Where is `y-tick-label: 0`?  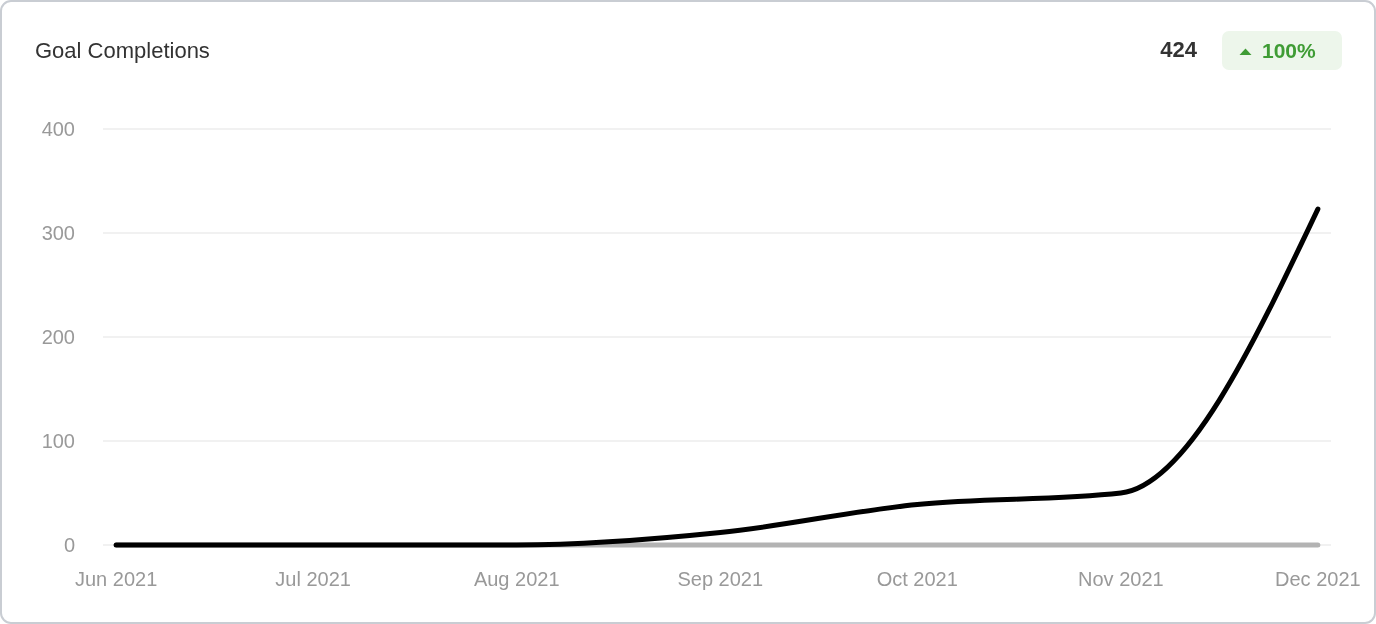
y-tick-label: 0 is located at coordinates (69, 545).